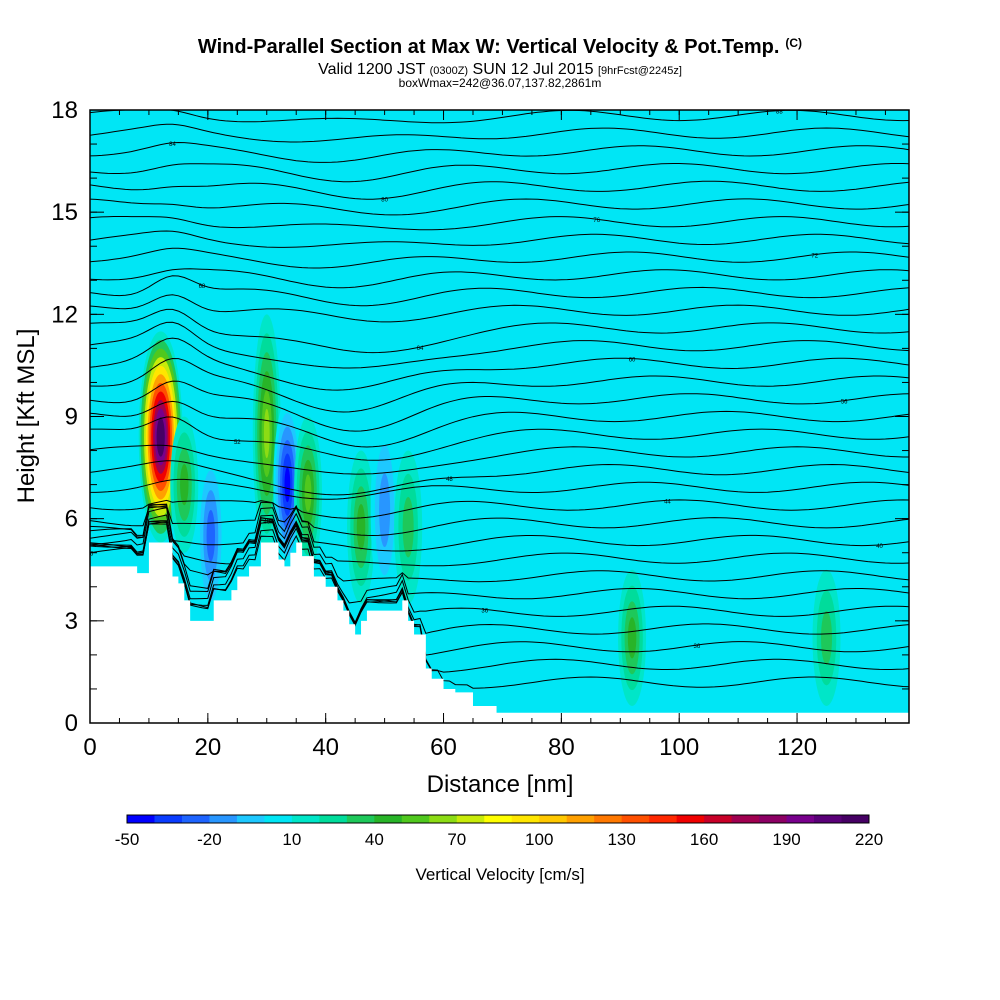  Describe the element at coordinates (499, 874) in the screenshot. I see `colorbar-label: Vertical Velocity [cm/s]` at that location.